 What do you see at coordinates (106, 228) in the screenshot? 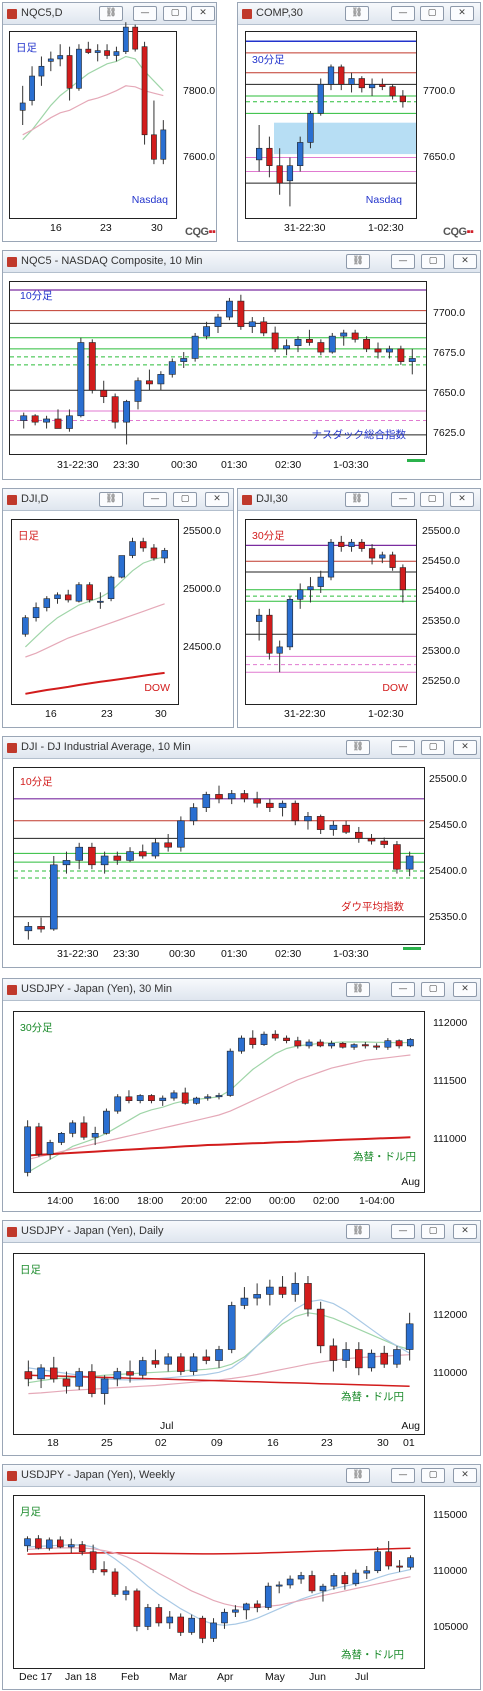
I see `x-tick: 23` at bounding box center [106, 228].